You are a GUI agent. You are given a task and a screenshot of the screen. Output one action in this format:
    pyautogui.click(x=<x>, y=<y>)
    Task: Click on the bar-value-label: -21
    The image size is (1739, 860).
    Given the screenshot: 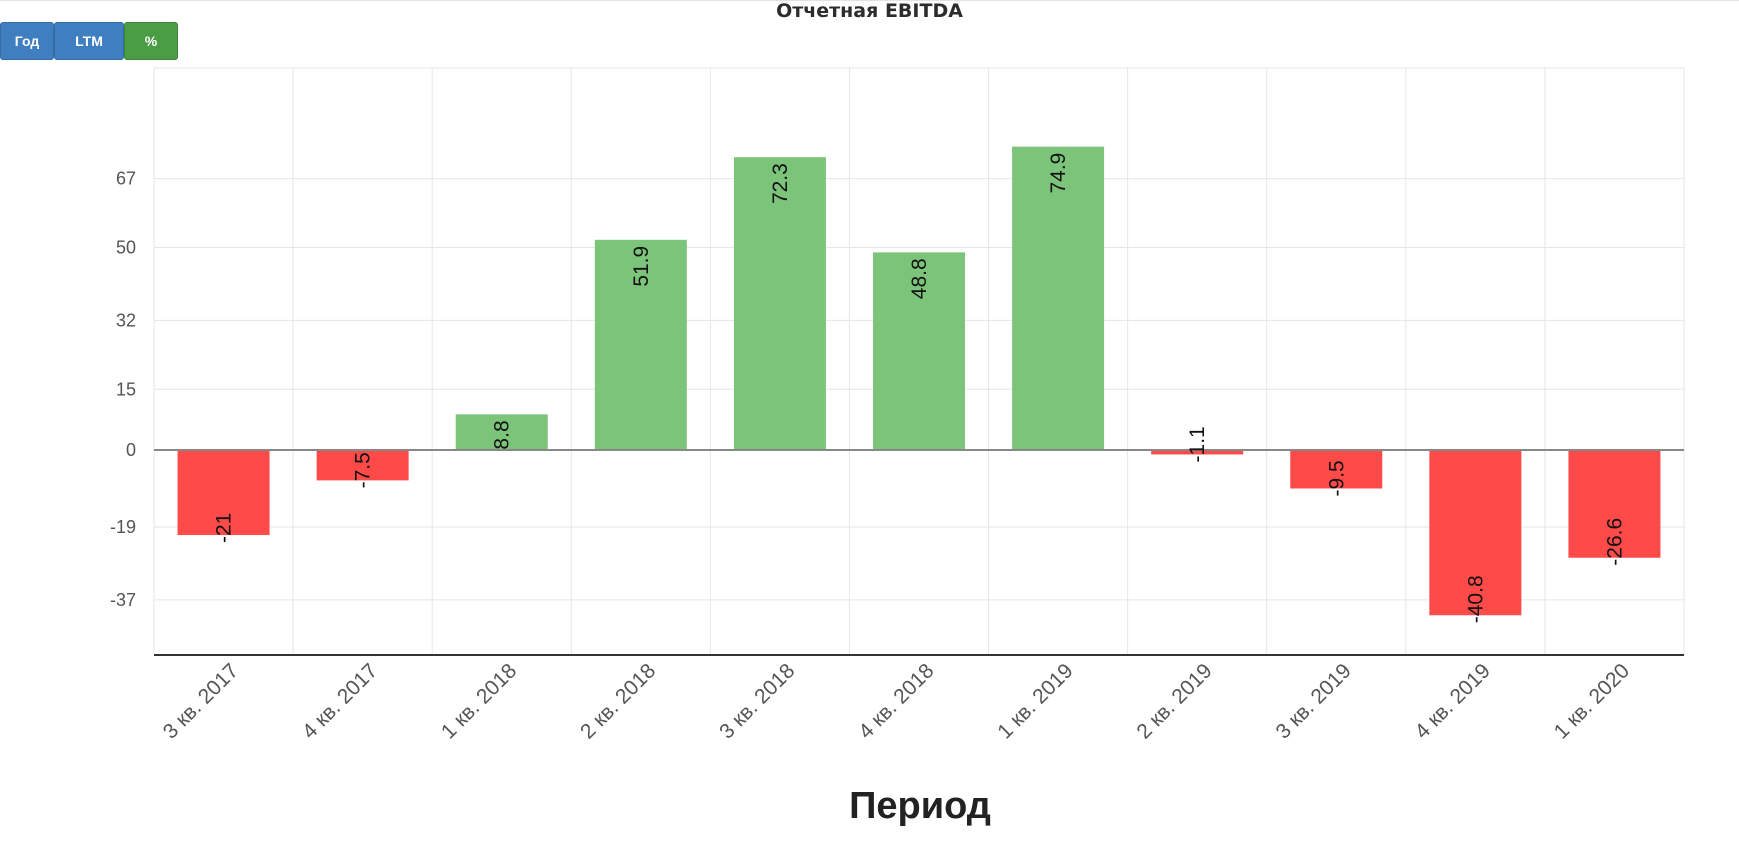 What is the action you would take?
    pyautogui.click(x=224, y=528)
    